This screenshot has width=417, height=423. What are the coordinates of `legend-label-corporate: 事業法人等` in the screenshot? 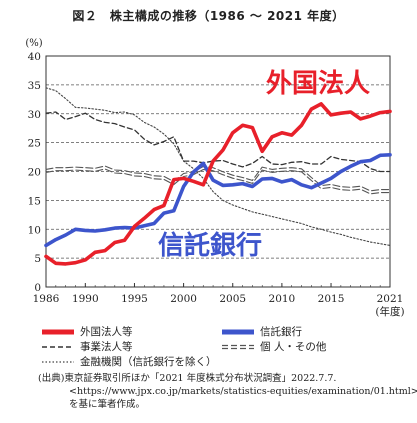 It's located at (106, 347).